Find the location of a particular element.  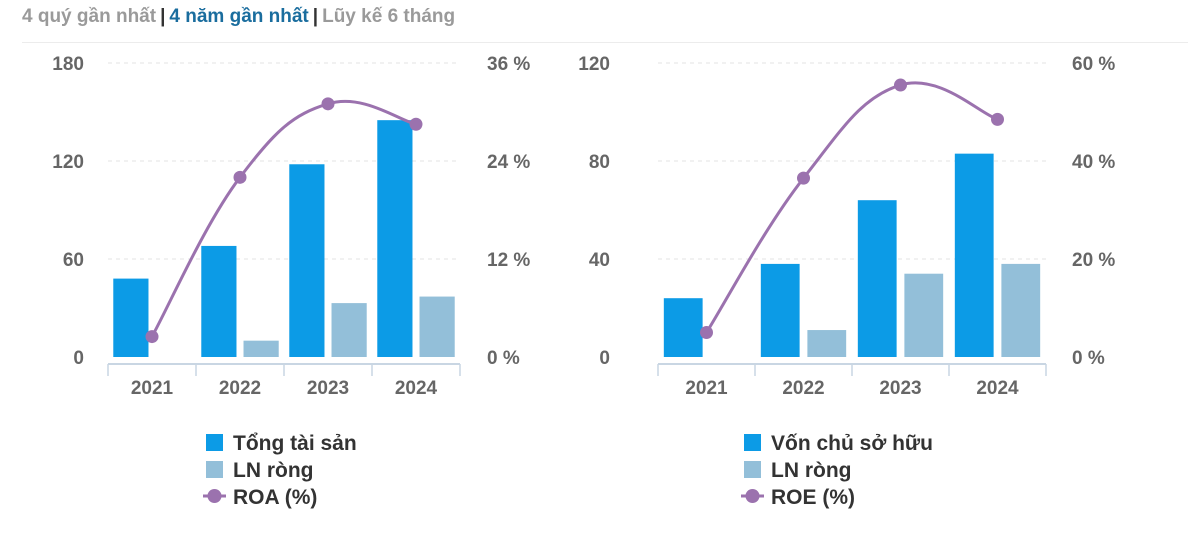

left-axis-tick-label: 180 is located at coordinates (68, 64).